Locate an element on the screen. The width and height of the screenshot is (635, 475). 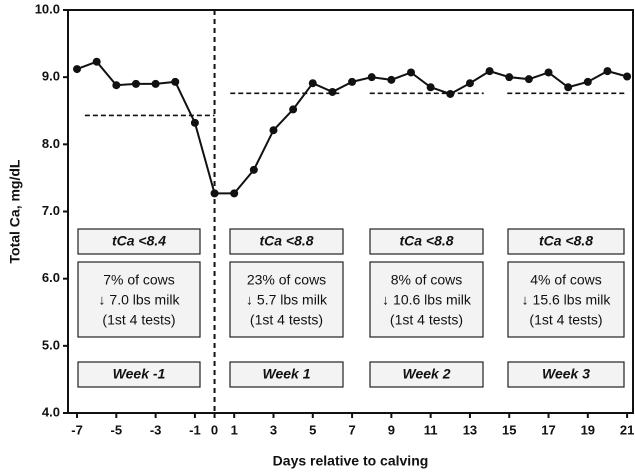
box-week: Week 2 is located at coordinates (427, 374).